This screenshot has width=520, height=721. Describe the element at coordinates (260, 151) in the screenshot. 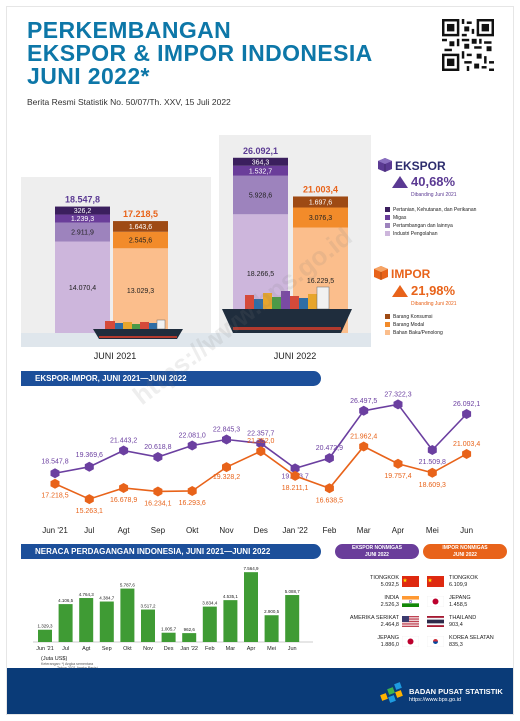

I see `ekspor-total-label-1: 26.092,1` at that location.